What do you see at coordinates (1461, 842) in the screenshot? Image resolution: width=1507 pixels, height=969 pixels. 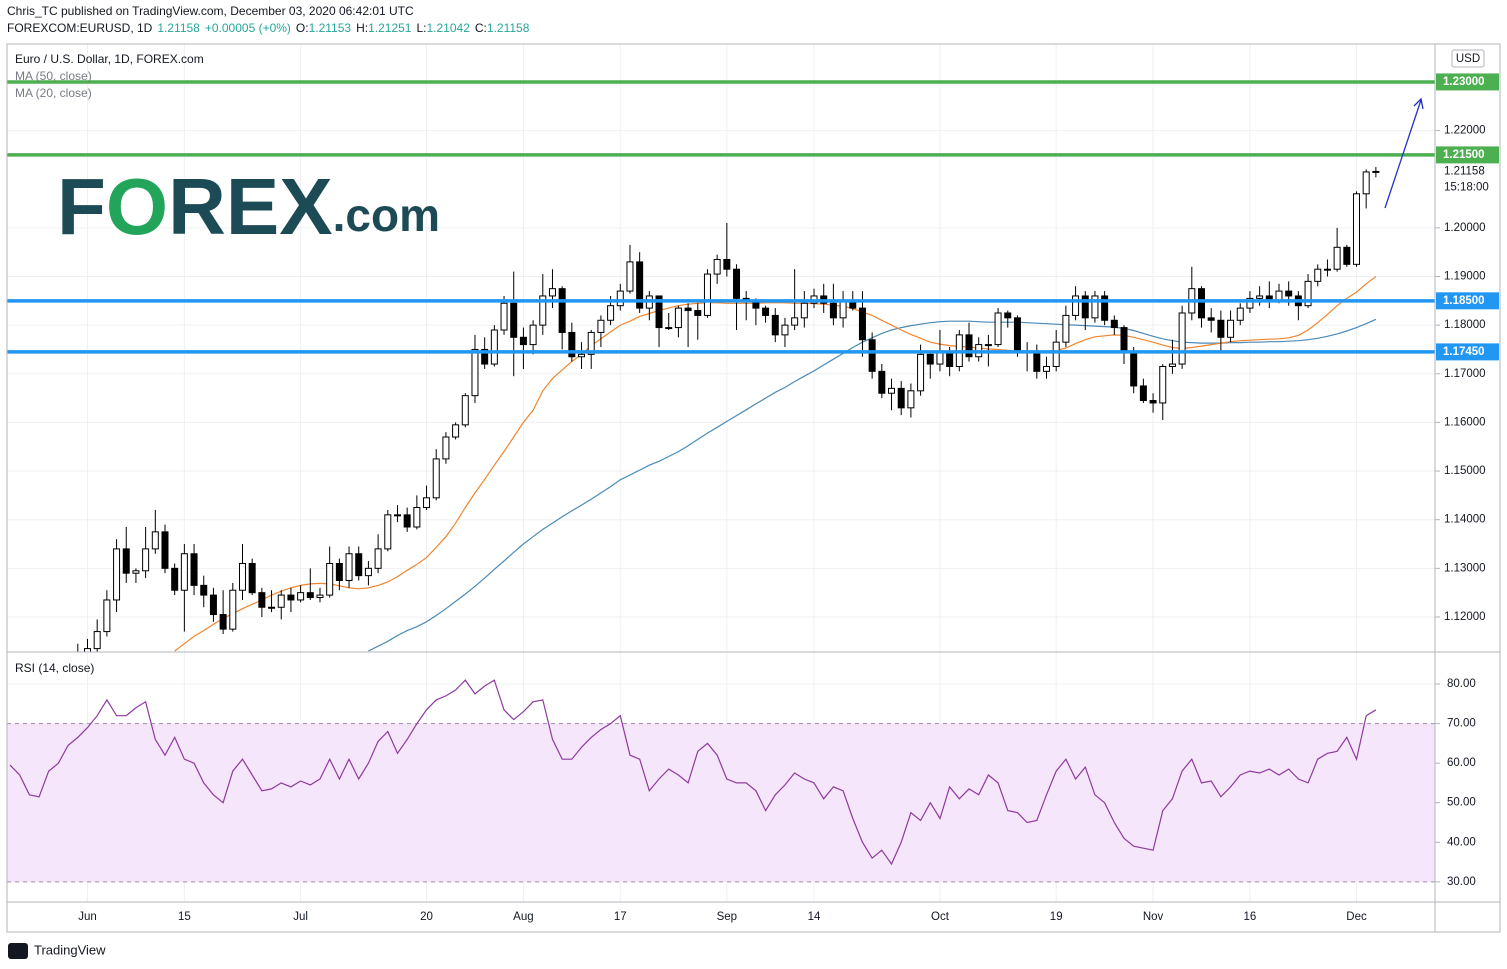 I see `y-tick-label: 40.00` at bounding box center [1461, 842].